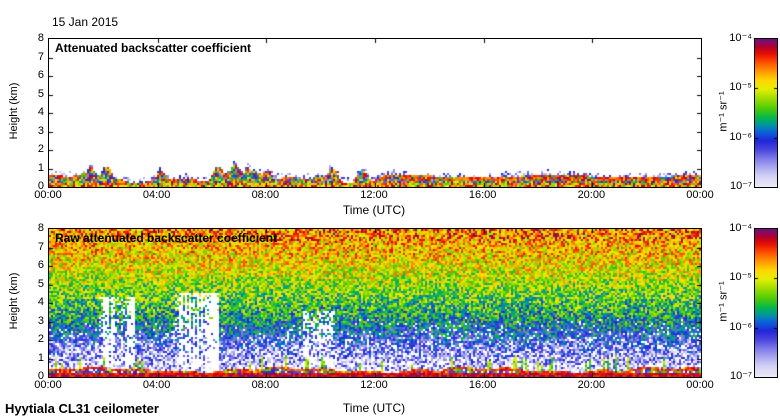 The width and height of the screenshot is (780, 420). I want to click on bottom-colorbar, so click(766, 303).